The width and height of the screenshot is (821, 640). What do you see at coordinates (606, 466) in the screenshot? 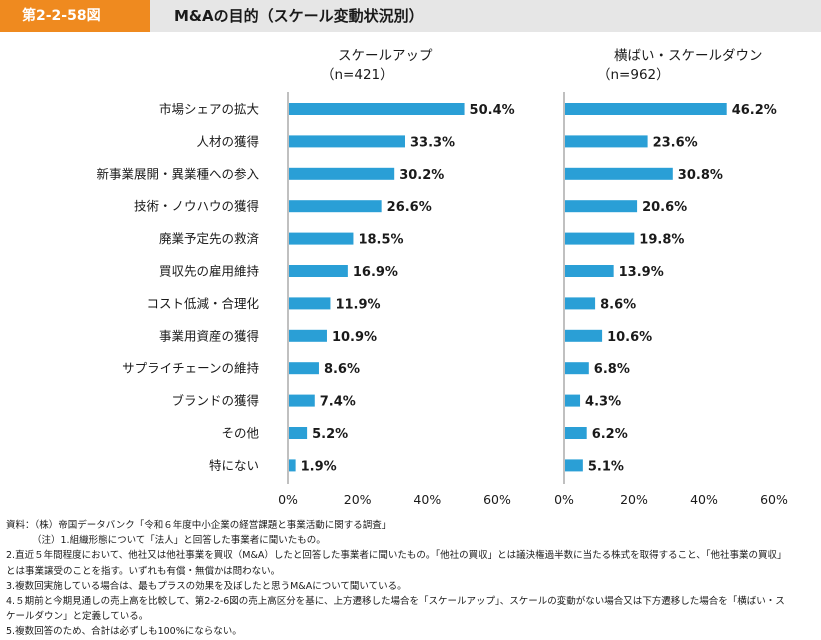
I see `value-label: 5.1%` at bounding box center [606, 466].